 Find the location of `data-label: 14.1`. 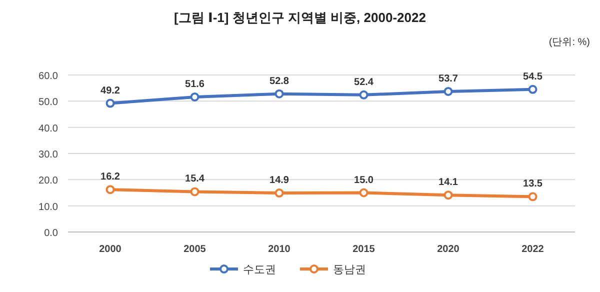

data-label: 14.1 is located at coordinates (448, 182).